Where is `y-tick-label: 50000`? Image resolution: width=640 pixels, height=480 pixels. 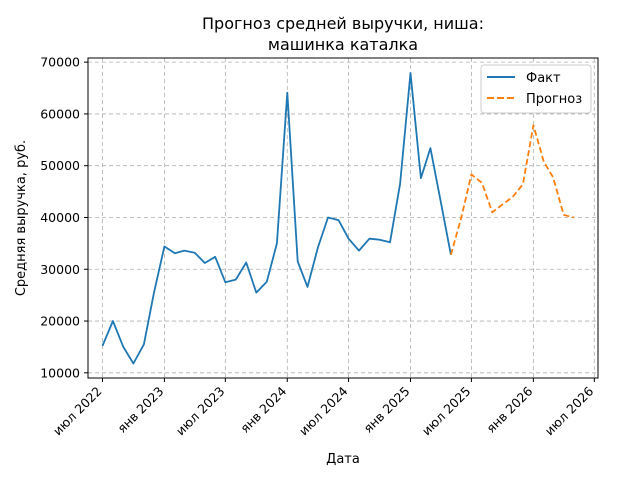 y-tick-label: 50000 is located at coordinates (60, 165).